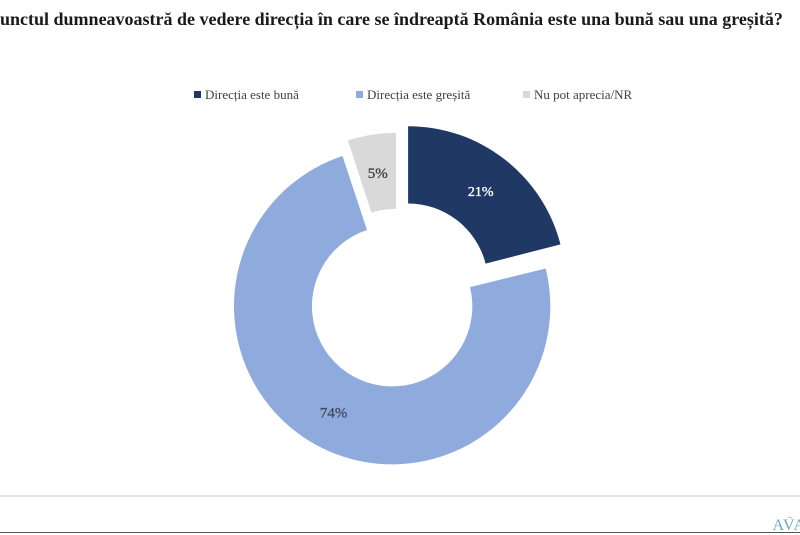  Describe the element at coordinates (481, 192) in the screenshot. I see `svg-text: 21%` at that location.